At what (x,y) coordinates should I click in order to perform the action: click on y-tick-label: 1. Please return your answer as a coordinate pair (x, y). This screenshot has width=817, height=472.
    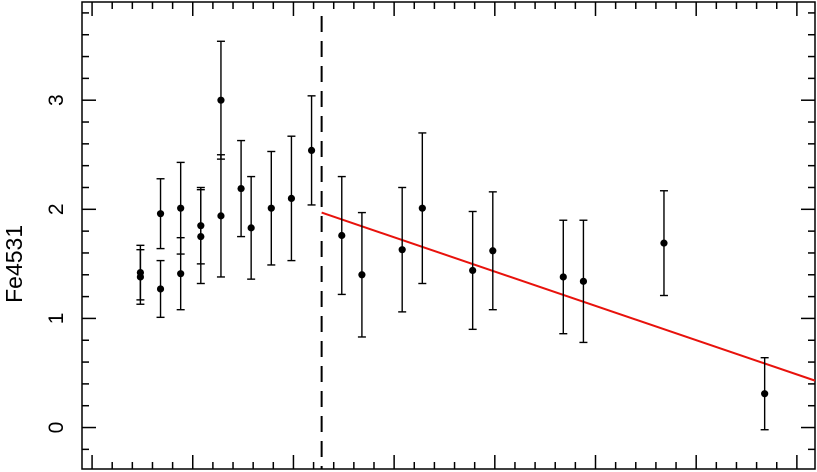
    Looking at the image, I should click on (56, 319).